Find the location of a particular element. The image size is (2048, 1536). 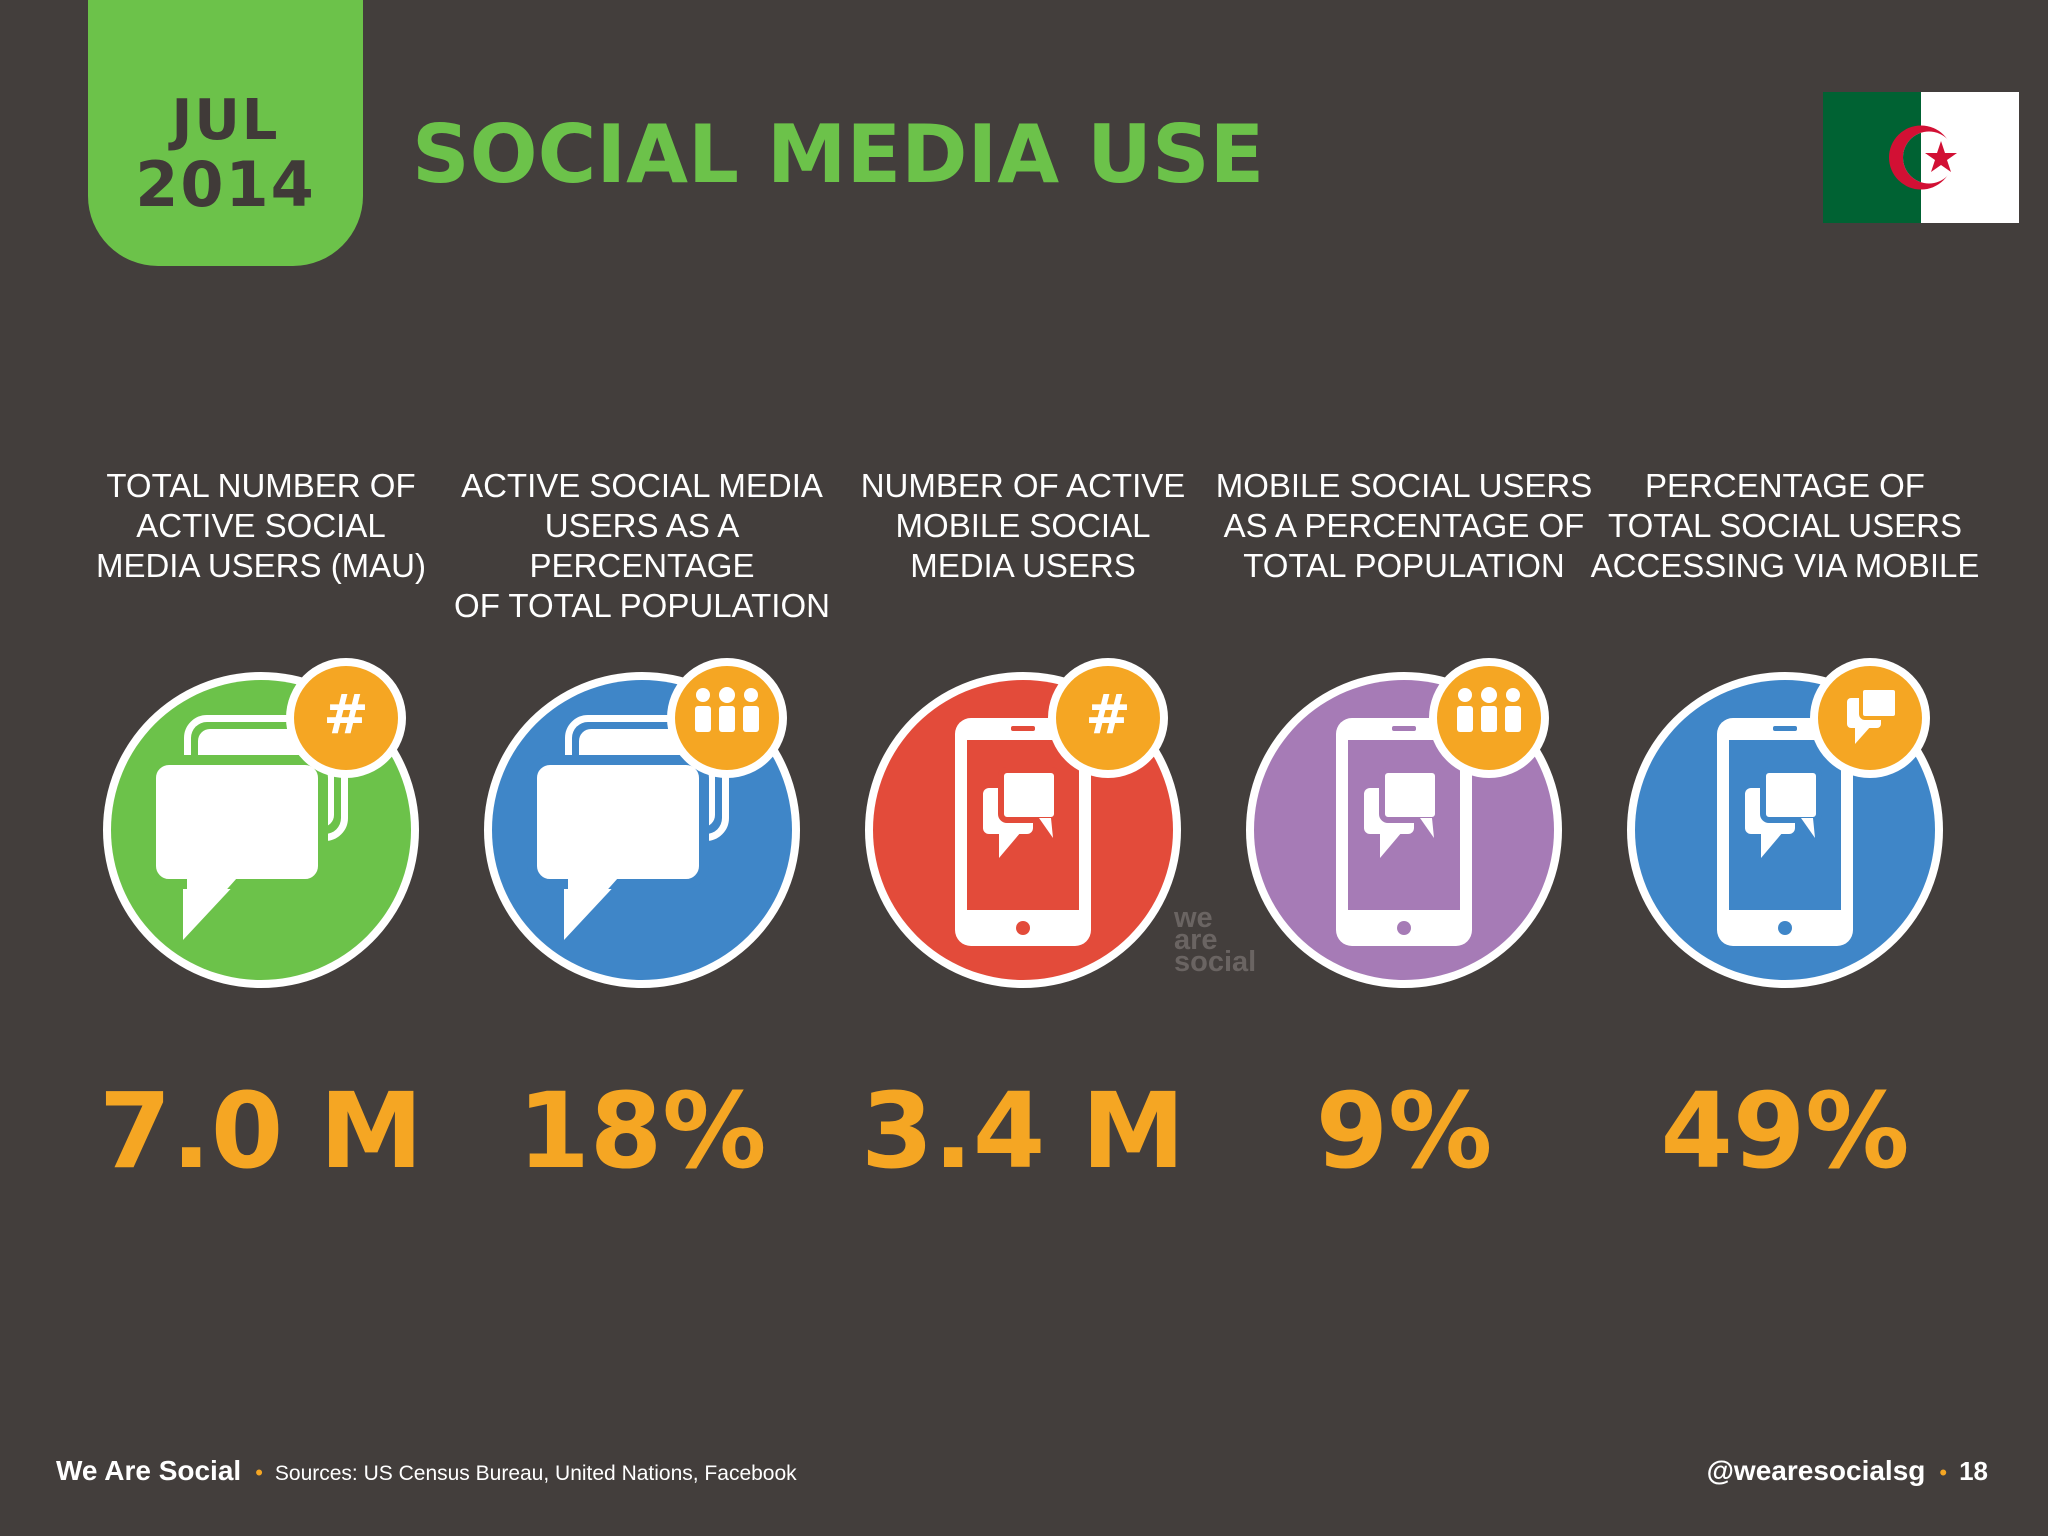

stat-label-line: MEDIA USERS (MAU) is located at coordinates (261, 565).